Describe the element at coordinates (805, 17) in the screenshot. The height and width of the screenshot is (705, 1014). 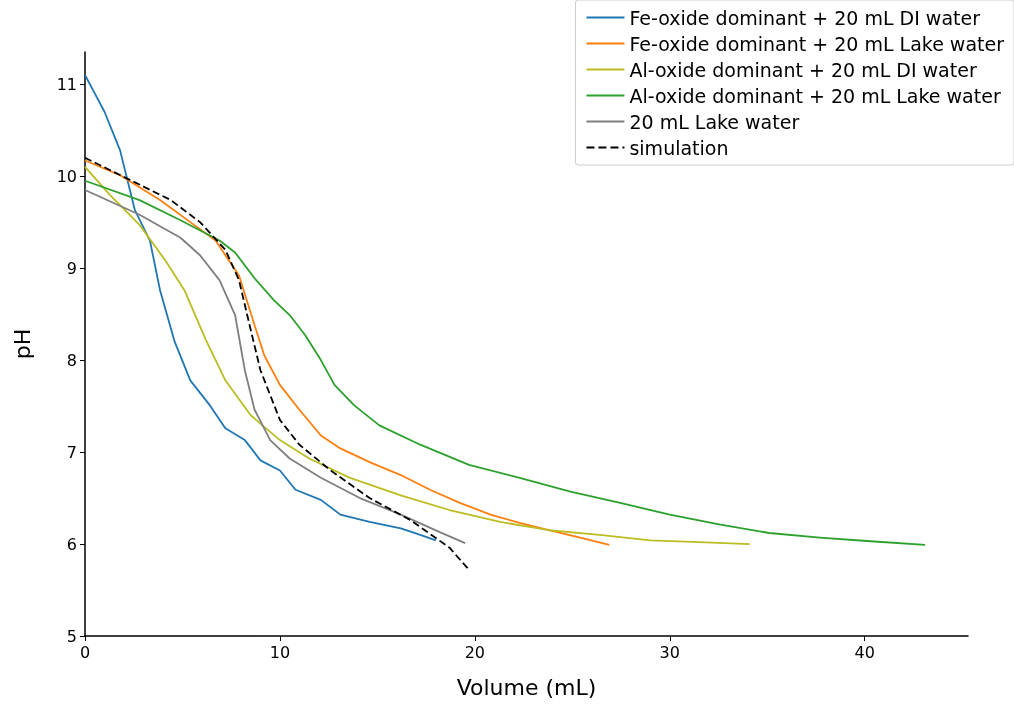
I see `legend-label: Fe-oxide dominant + 20 mL DI water` at that location.